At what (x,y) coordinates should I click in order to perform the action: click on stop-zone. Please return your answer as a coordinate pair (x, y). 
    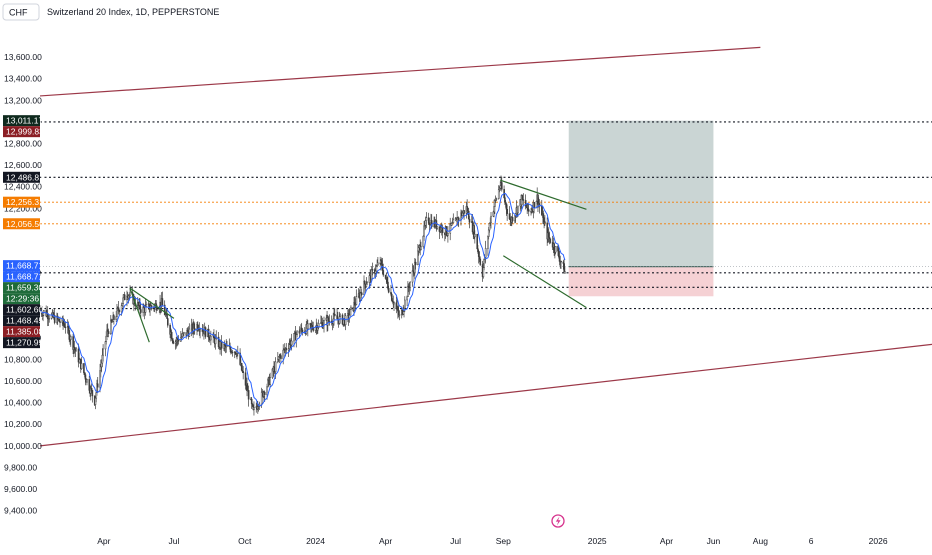
    Looking at the image, I should click on (641, 281).